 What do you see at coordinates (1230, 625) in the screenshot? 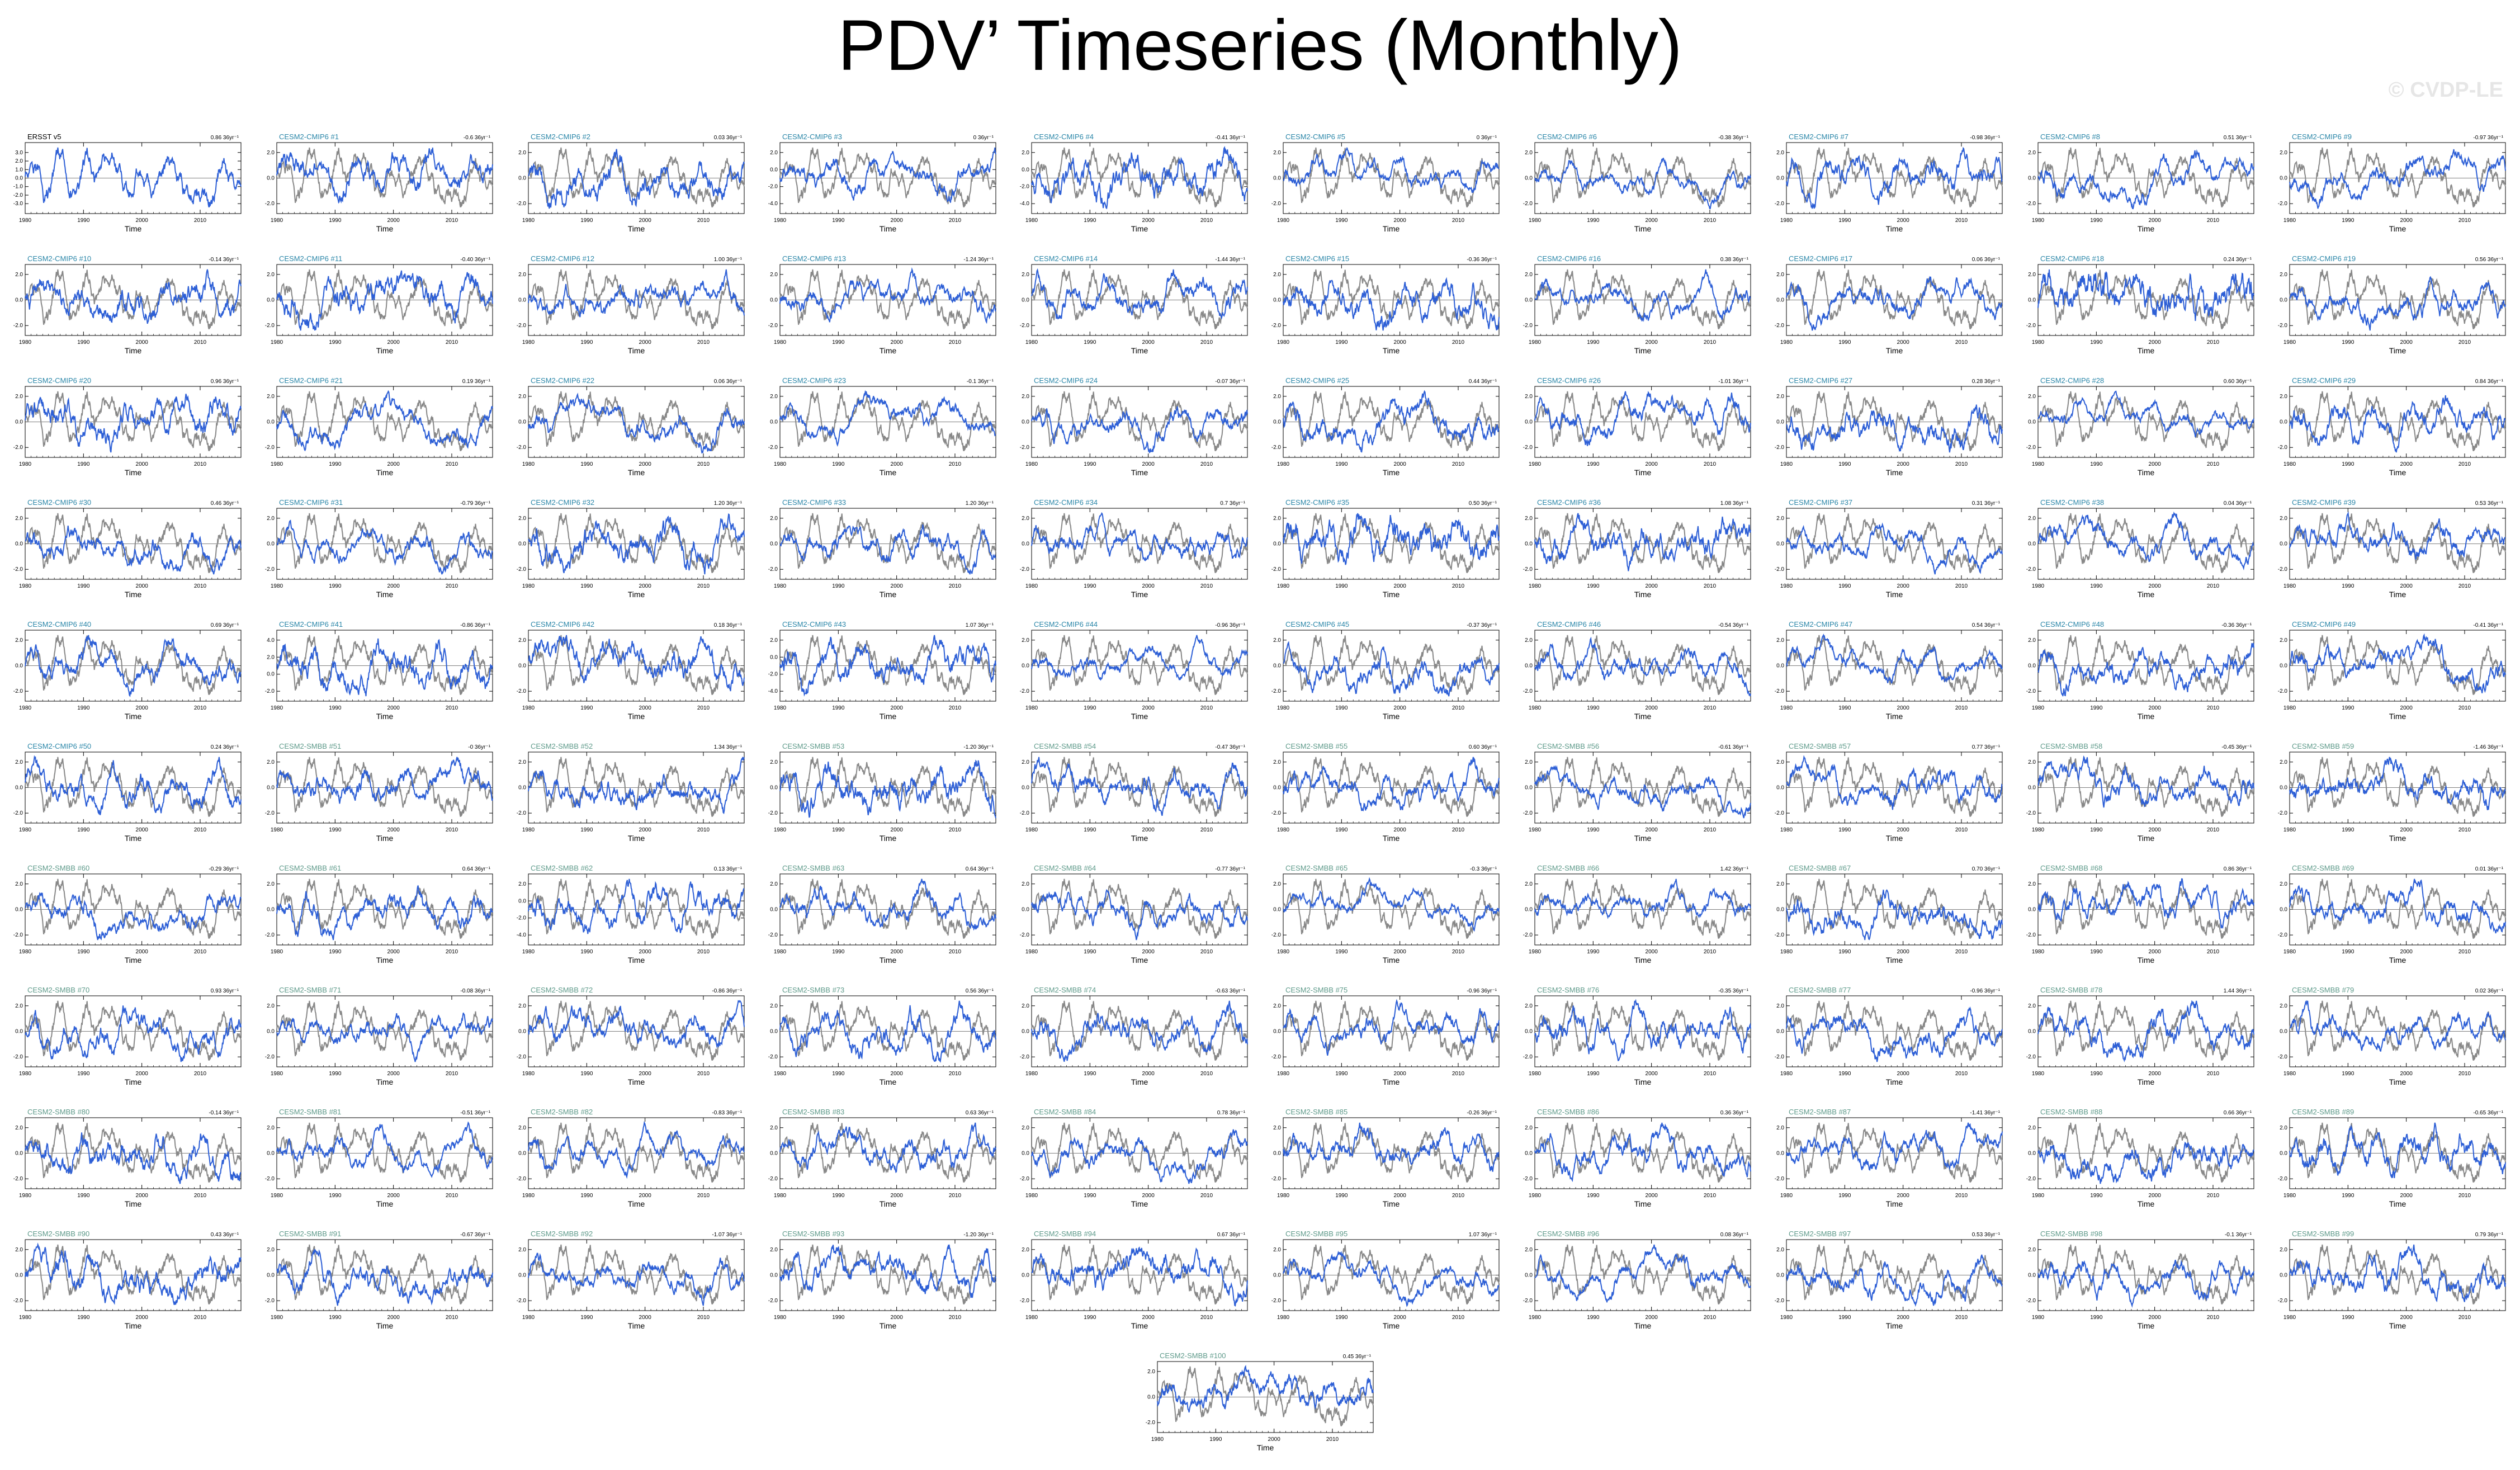
I see `panel-trend: -0.96 36yr⁻¹` at bounding box center [1230, 625].